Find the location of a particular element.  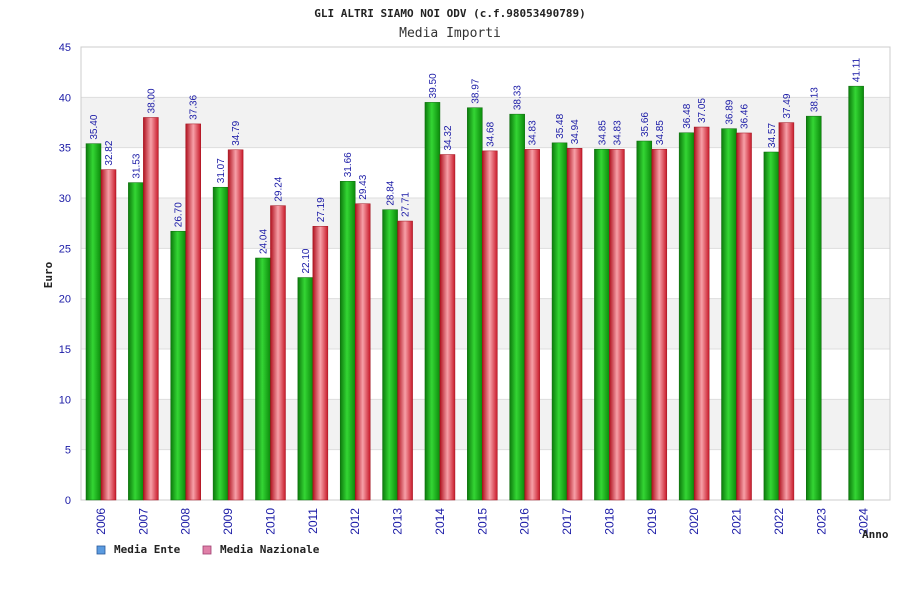

y-tick-label: 5 is located at coordinates (68, 451).